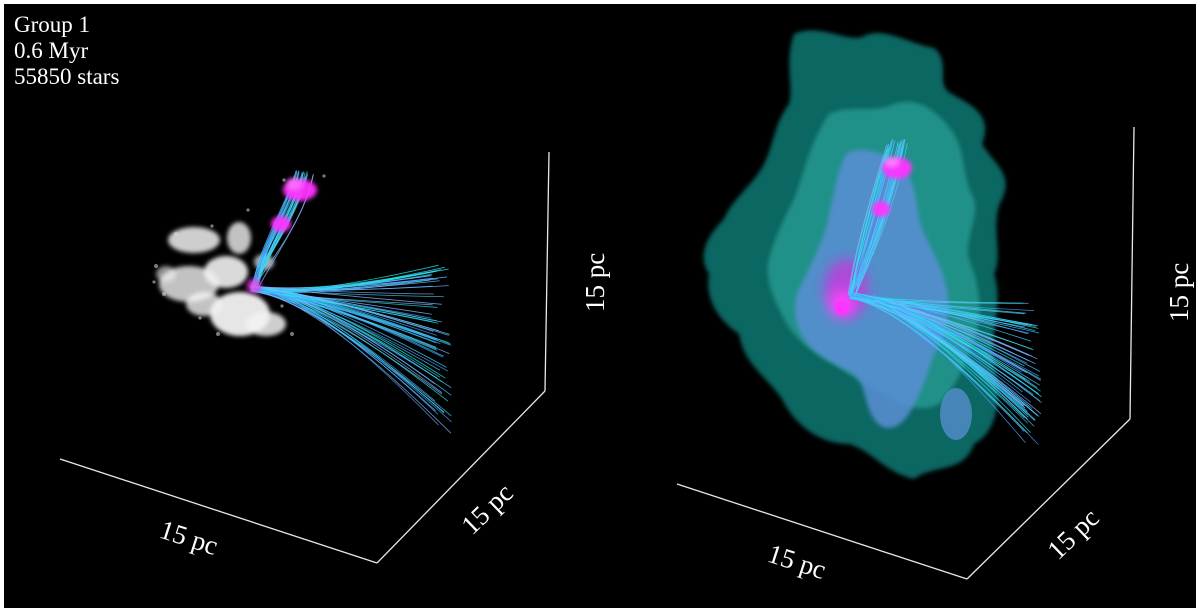 This screenshot has height=613, width=1200. I want to click on left-core-glow, so click(254, 286).